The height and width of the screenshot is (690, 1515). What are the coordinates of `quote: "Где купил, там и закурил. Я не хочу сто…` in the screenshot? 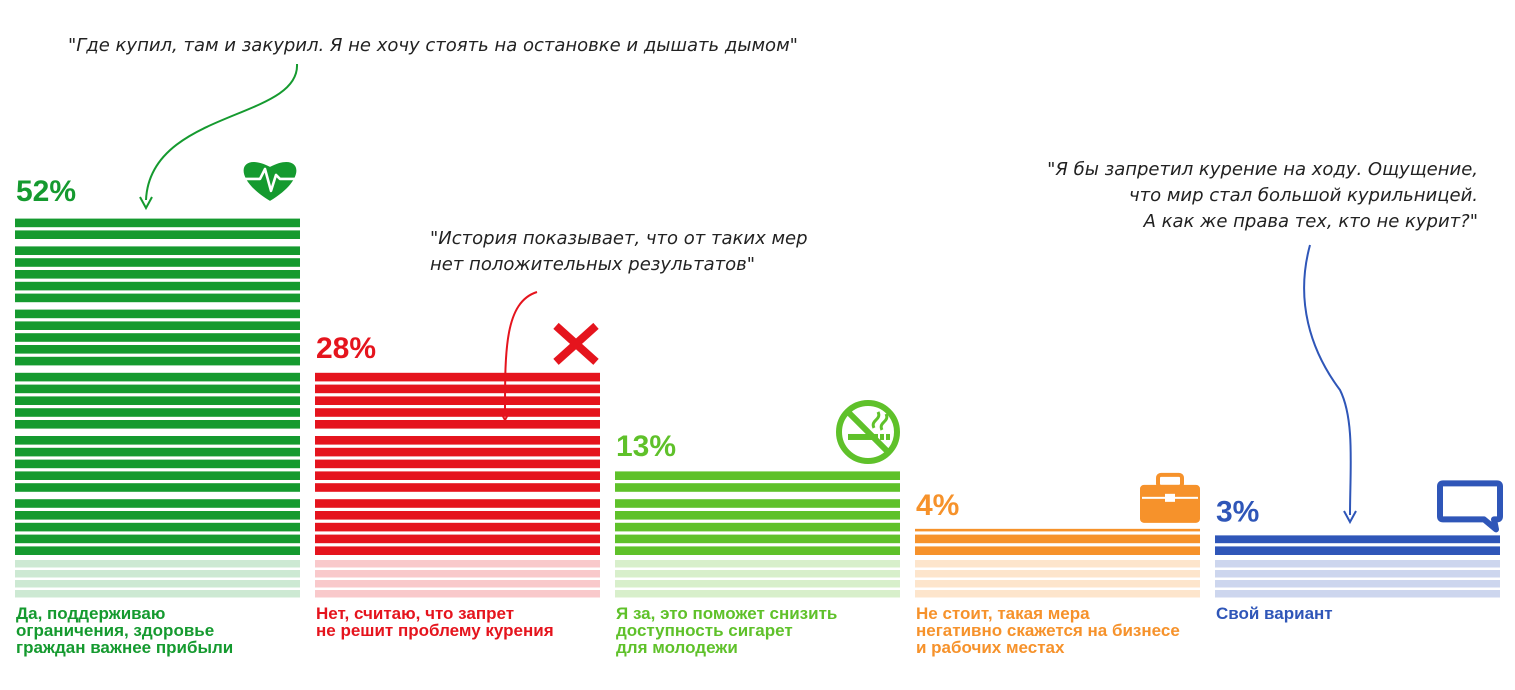 It's located at (433, 123).